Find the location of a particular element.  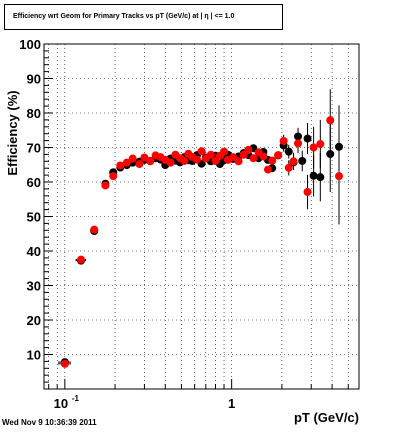

y-tick-label: 100 is located at coordinates (30, 44).